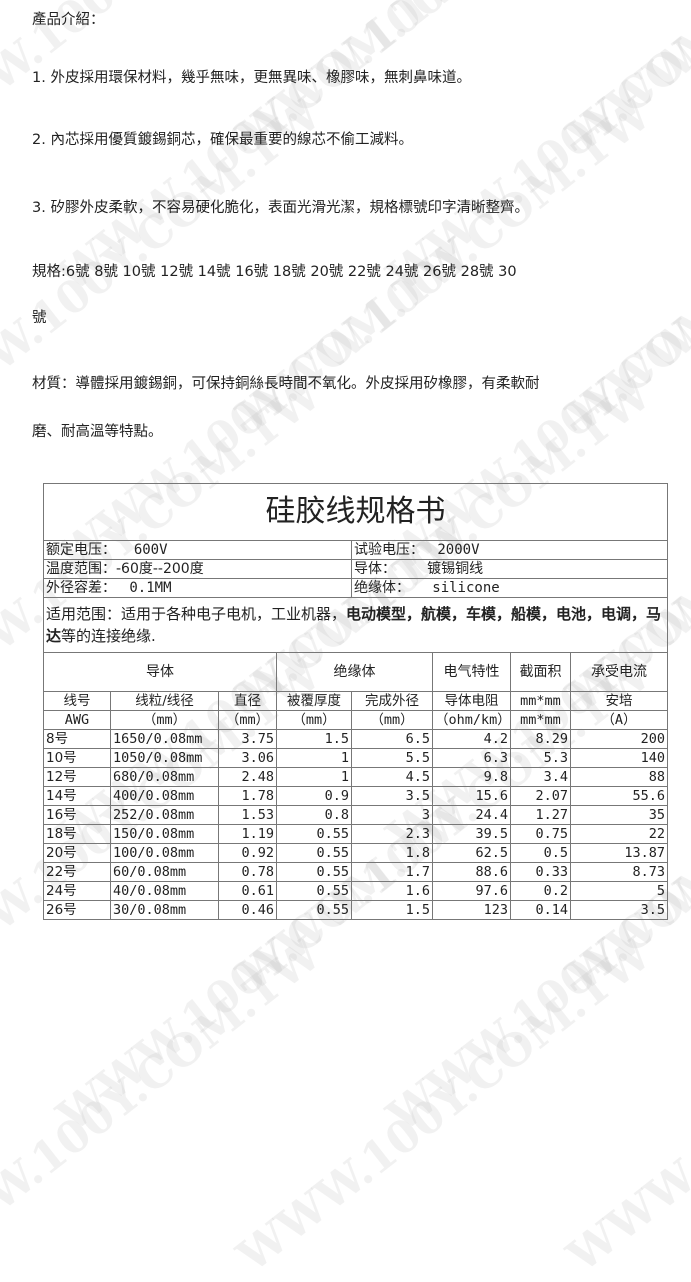 The width and height of the screenshot is (691, 1282). What do you see at coordinates (164, 739) in the screenshot?
I see `table-cell: 1650/0.08mm` at bounding box center [164, 739].